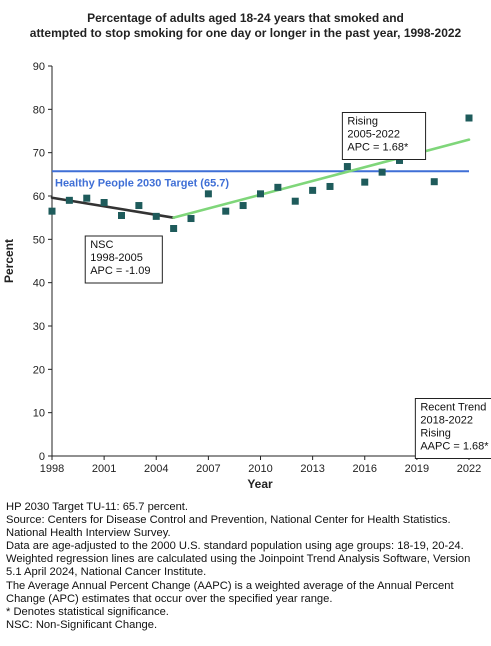  Describe the element at coordinates (87, 611) in the screenshot. I see `footnote-line: * Denotes statistical significance.` at that location.